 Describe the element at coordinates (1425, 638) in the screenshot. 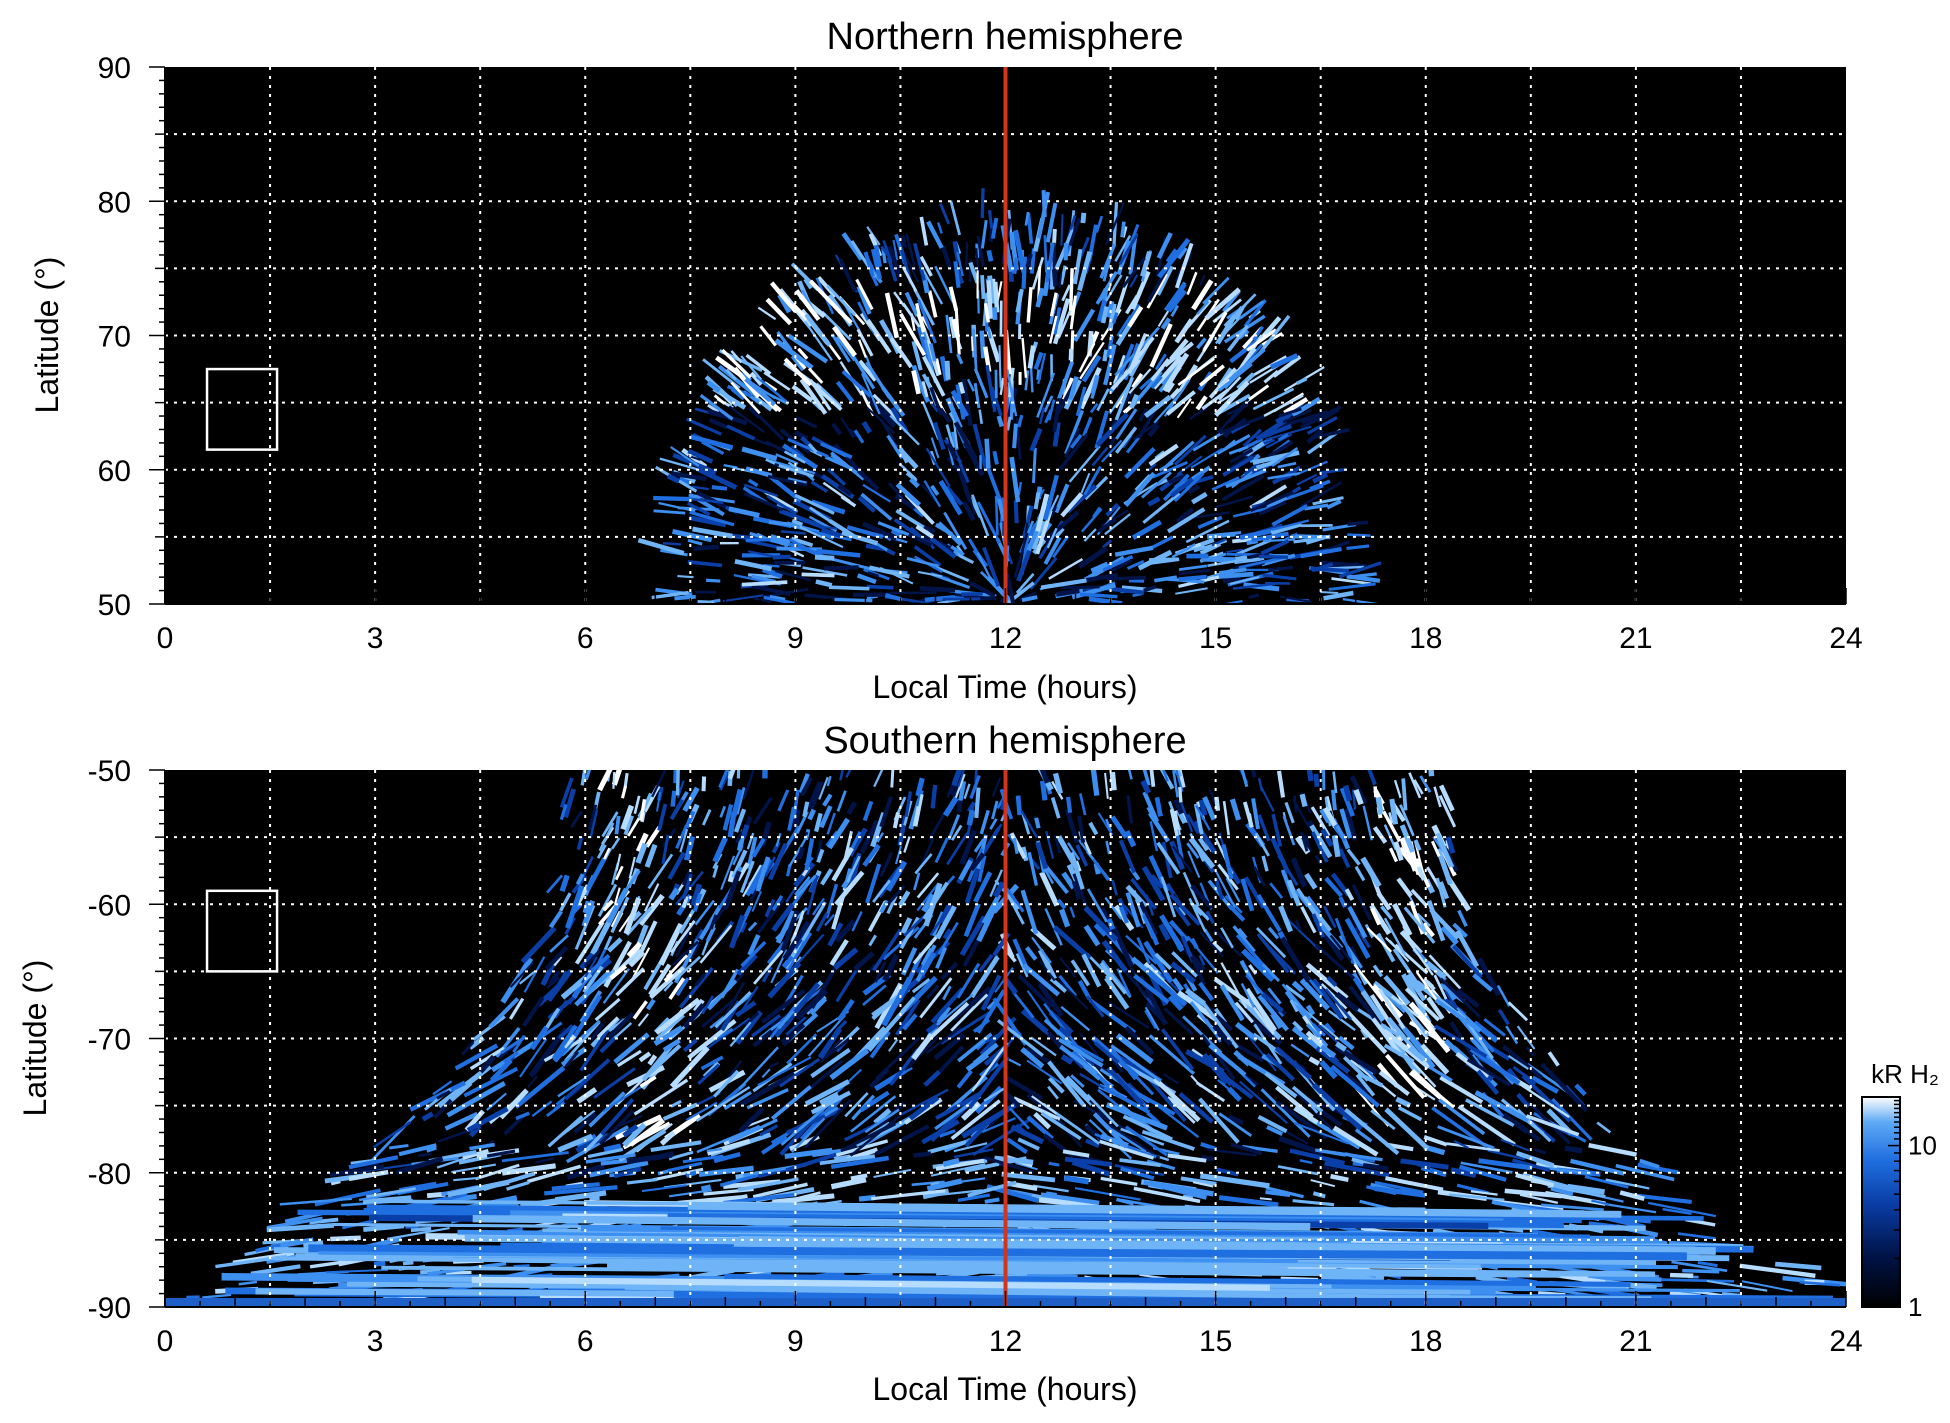

I see `x-tick-label: 18` at that location.